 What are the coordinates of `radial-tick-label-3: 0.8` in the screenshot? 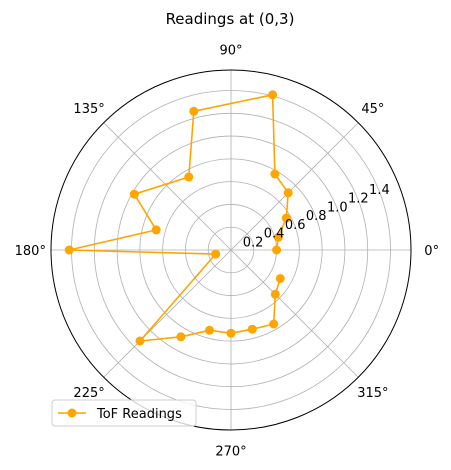 It's located at (316, 216).